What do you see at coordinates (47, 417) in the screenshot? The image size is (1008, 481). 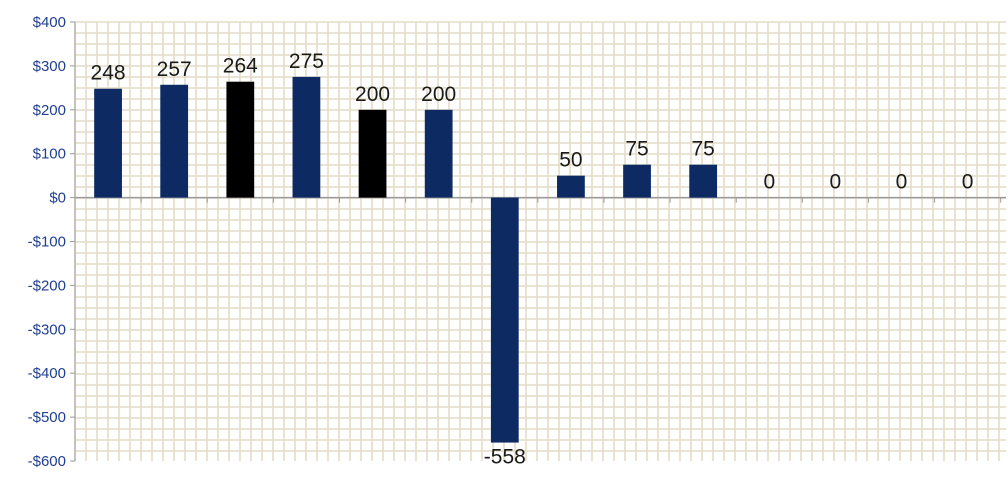 I see `y-tick-label: -$500` at bounding box center [47, 417].